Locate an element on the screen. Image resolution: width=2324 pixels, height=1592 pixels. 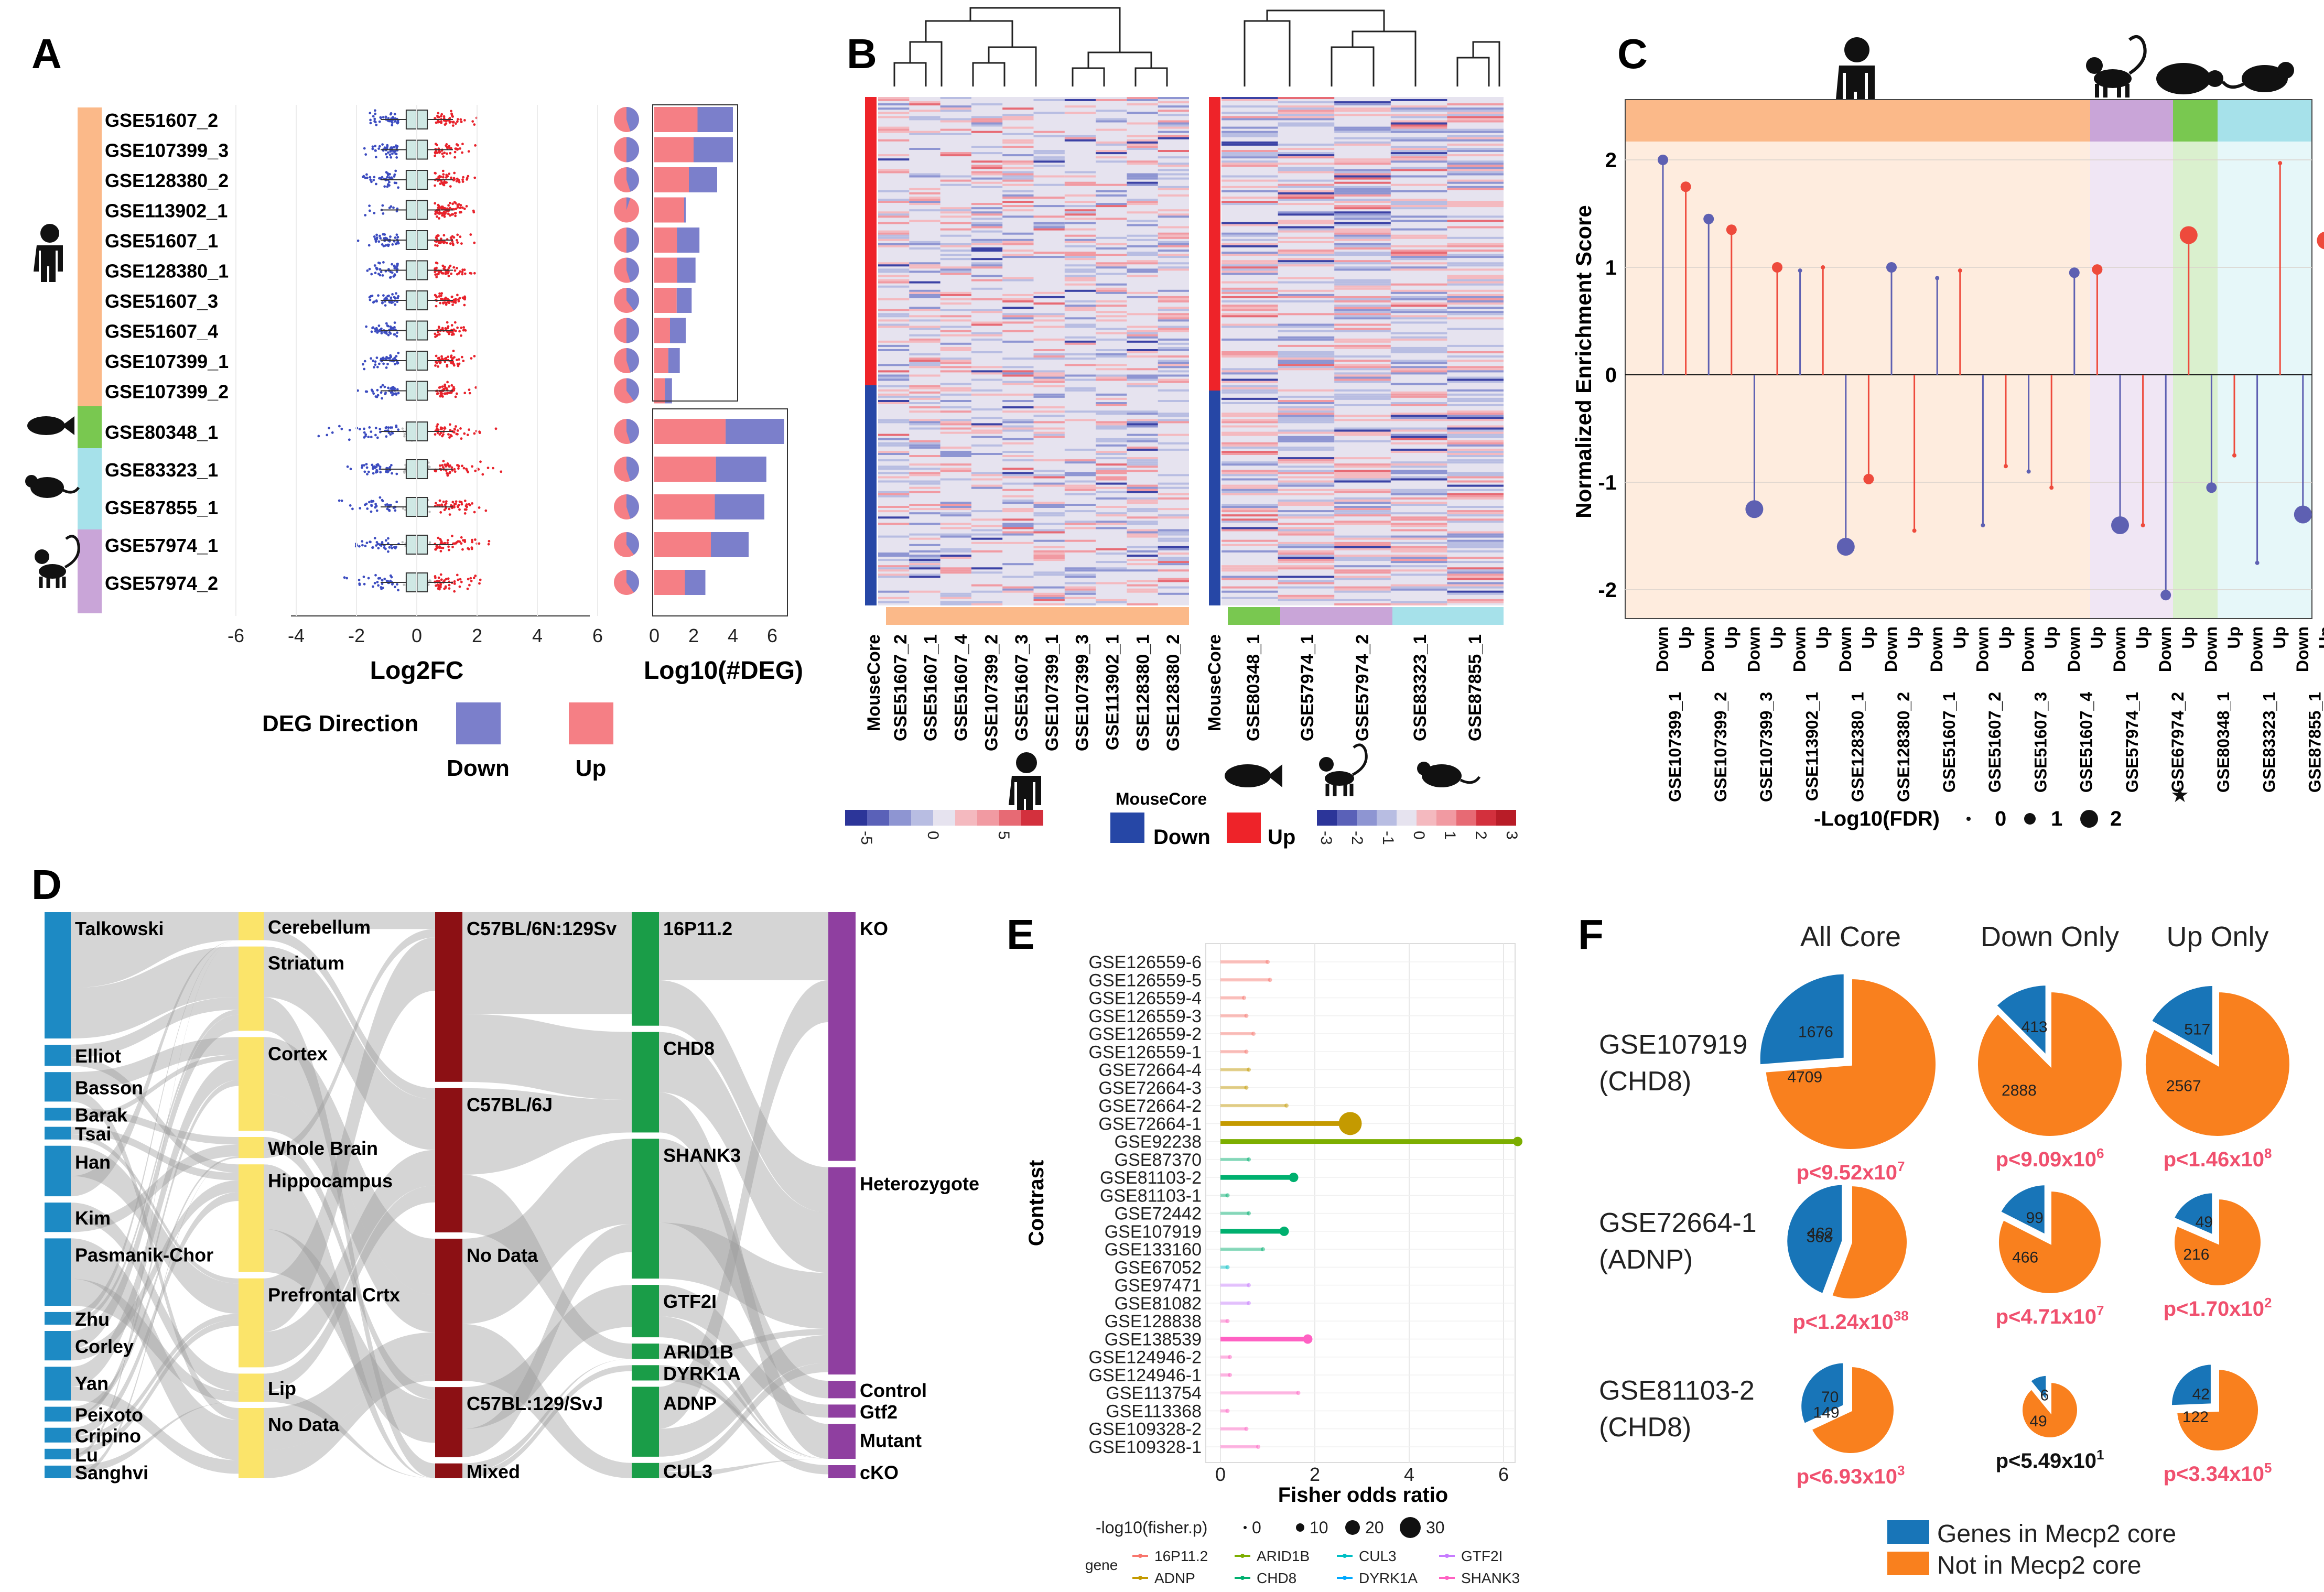
deg-pie-down is located at coordinates (632, 240).